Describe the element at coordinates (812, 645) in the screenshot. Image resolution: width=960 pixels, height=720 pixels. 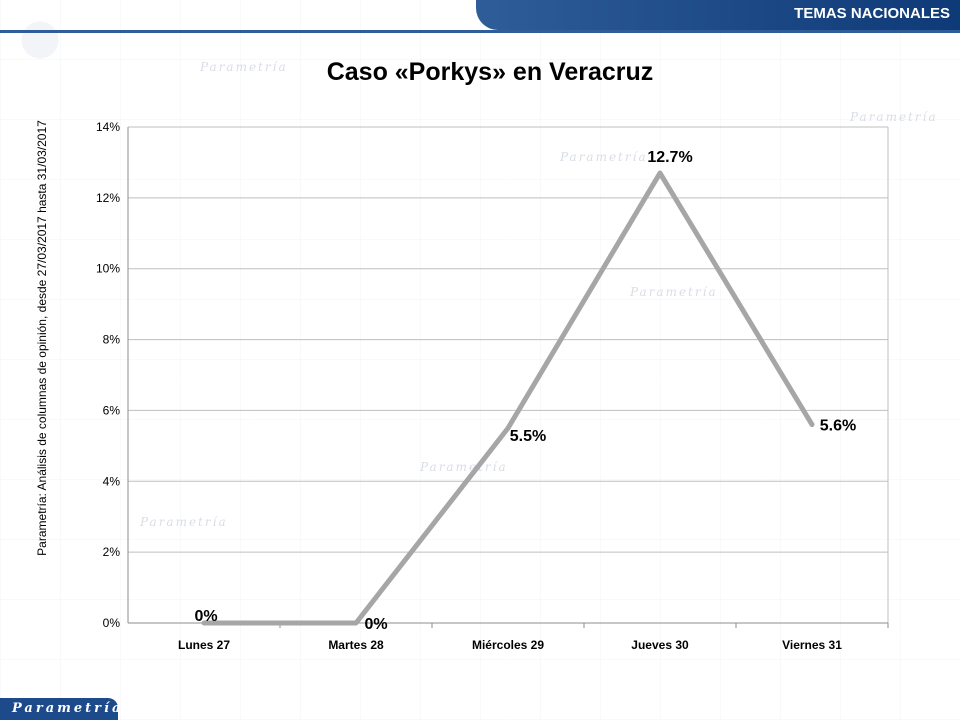
I see `x-tick-label: Viernes 31` at that location.